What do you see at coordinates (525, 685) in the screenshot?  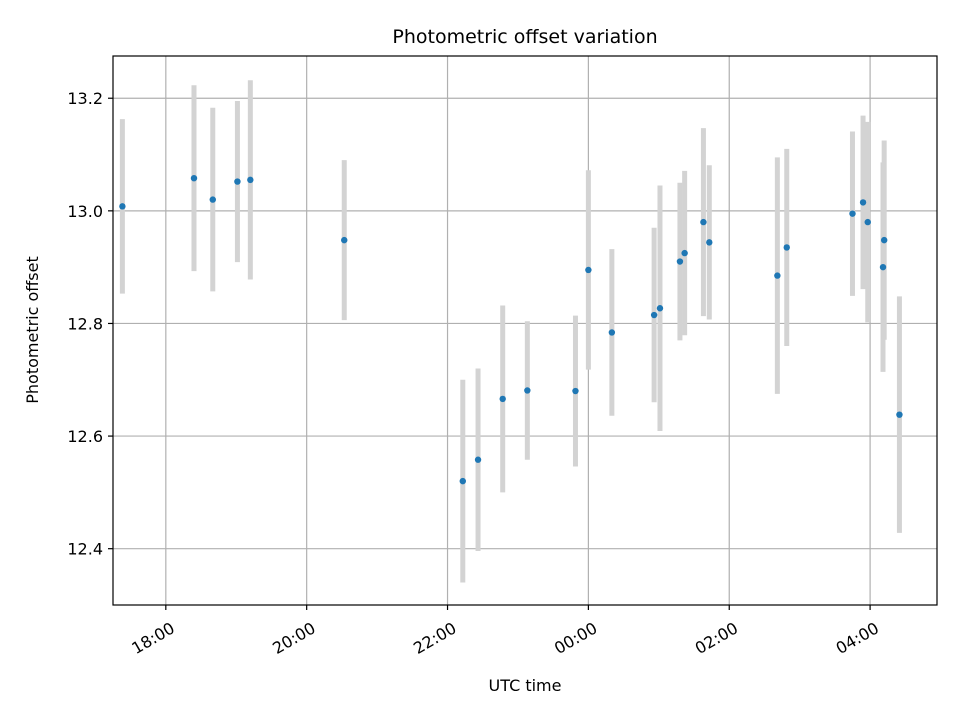 I see `x-axis-label: UTC time` at bounding box center [525, 685].